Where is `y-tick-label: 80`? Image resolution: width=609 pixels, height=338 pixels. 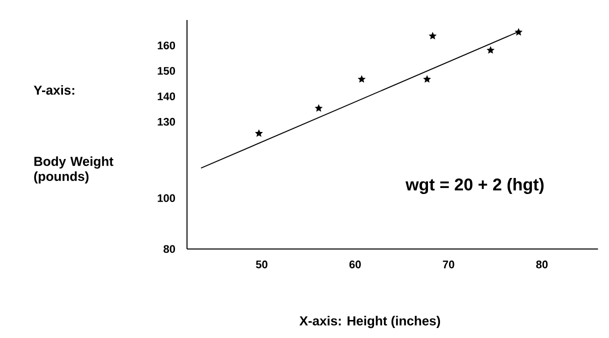
y-tick-label: 80 is located at coordinates (170, 249).